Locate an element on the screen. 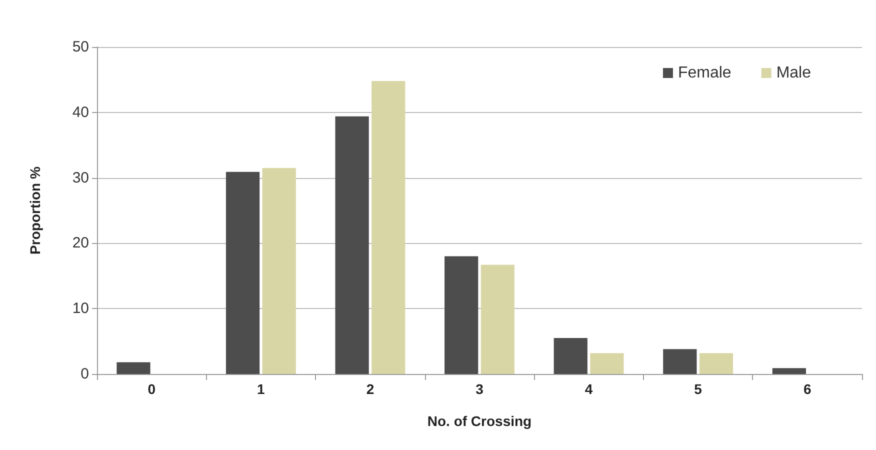 The width and height of the screenshot is (876, 450). x-tick-label: 2 is located at coordinates (370, 389).